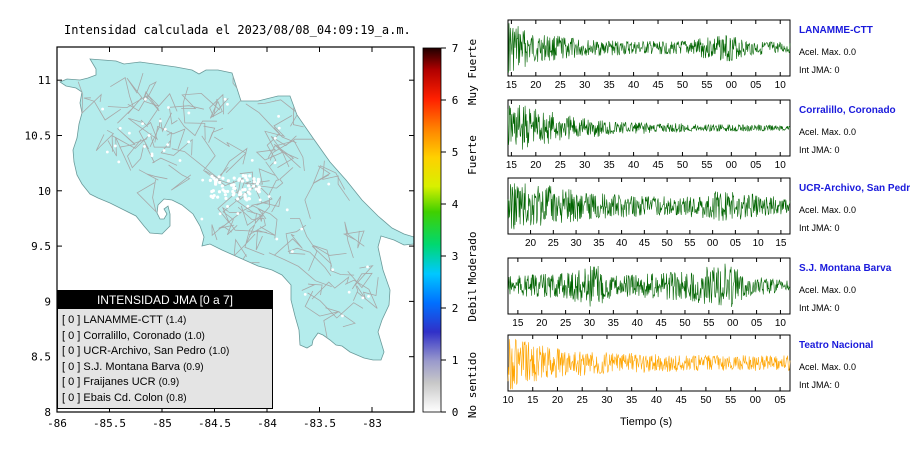  What do you see at coordinates (123, 320) in the screenshot?
I see `legend-item-name: LANAMME-CTT` at bounding box center [123, 320].